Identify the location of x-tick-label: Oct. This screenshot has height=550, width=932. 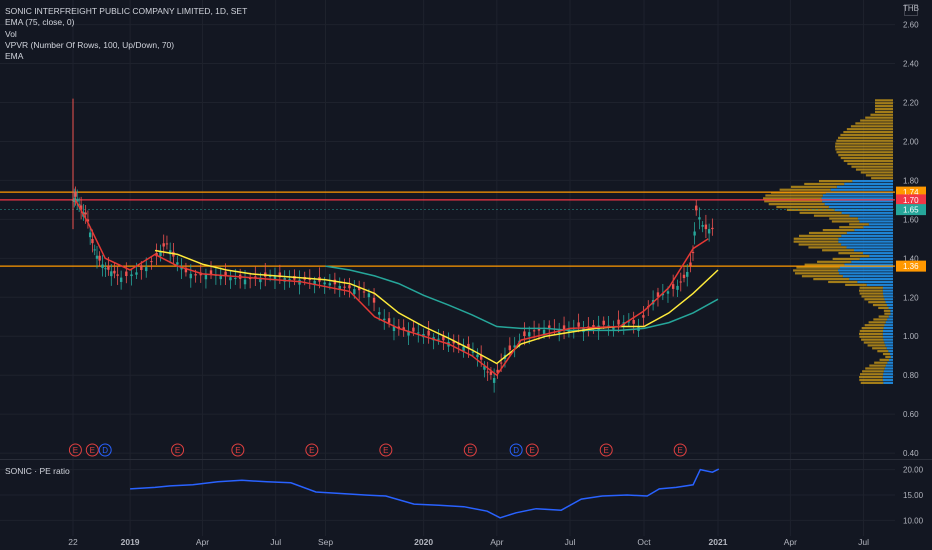
(644, 542).